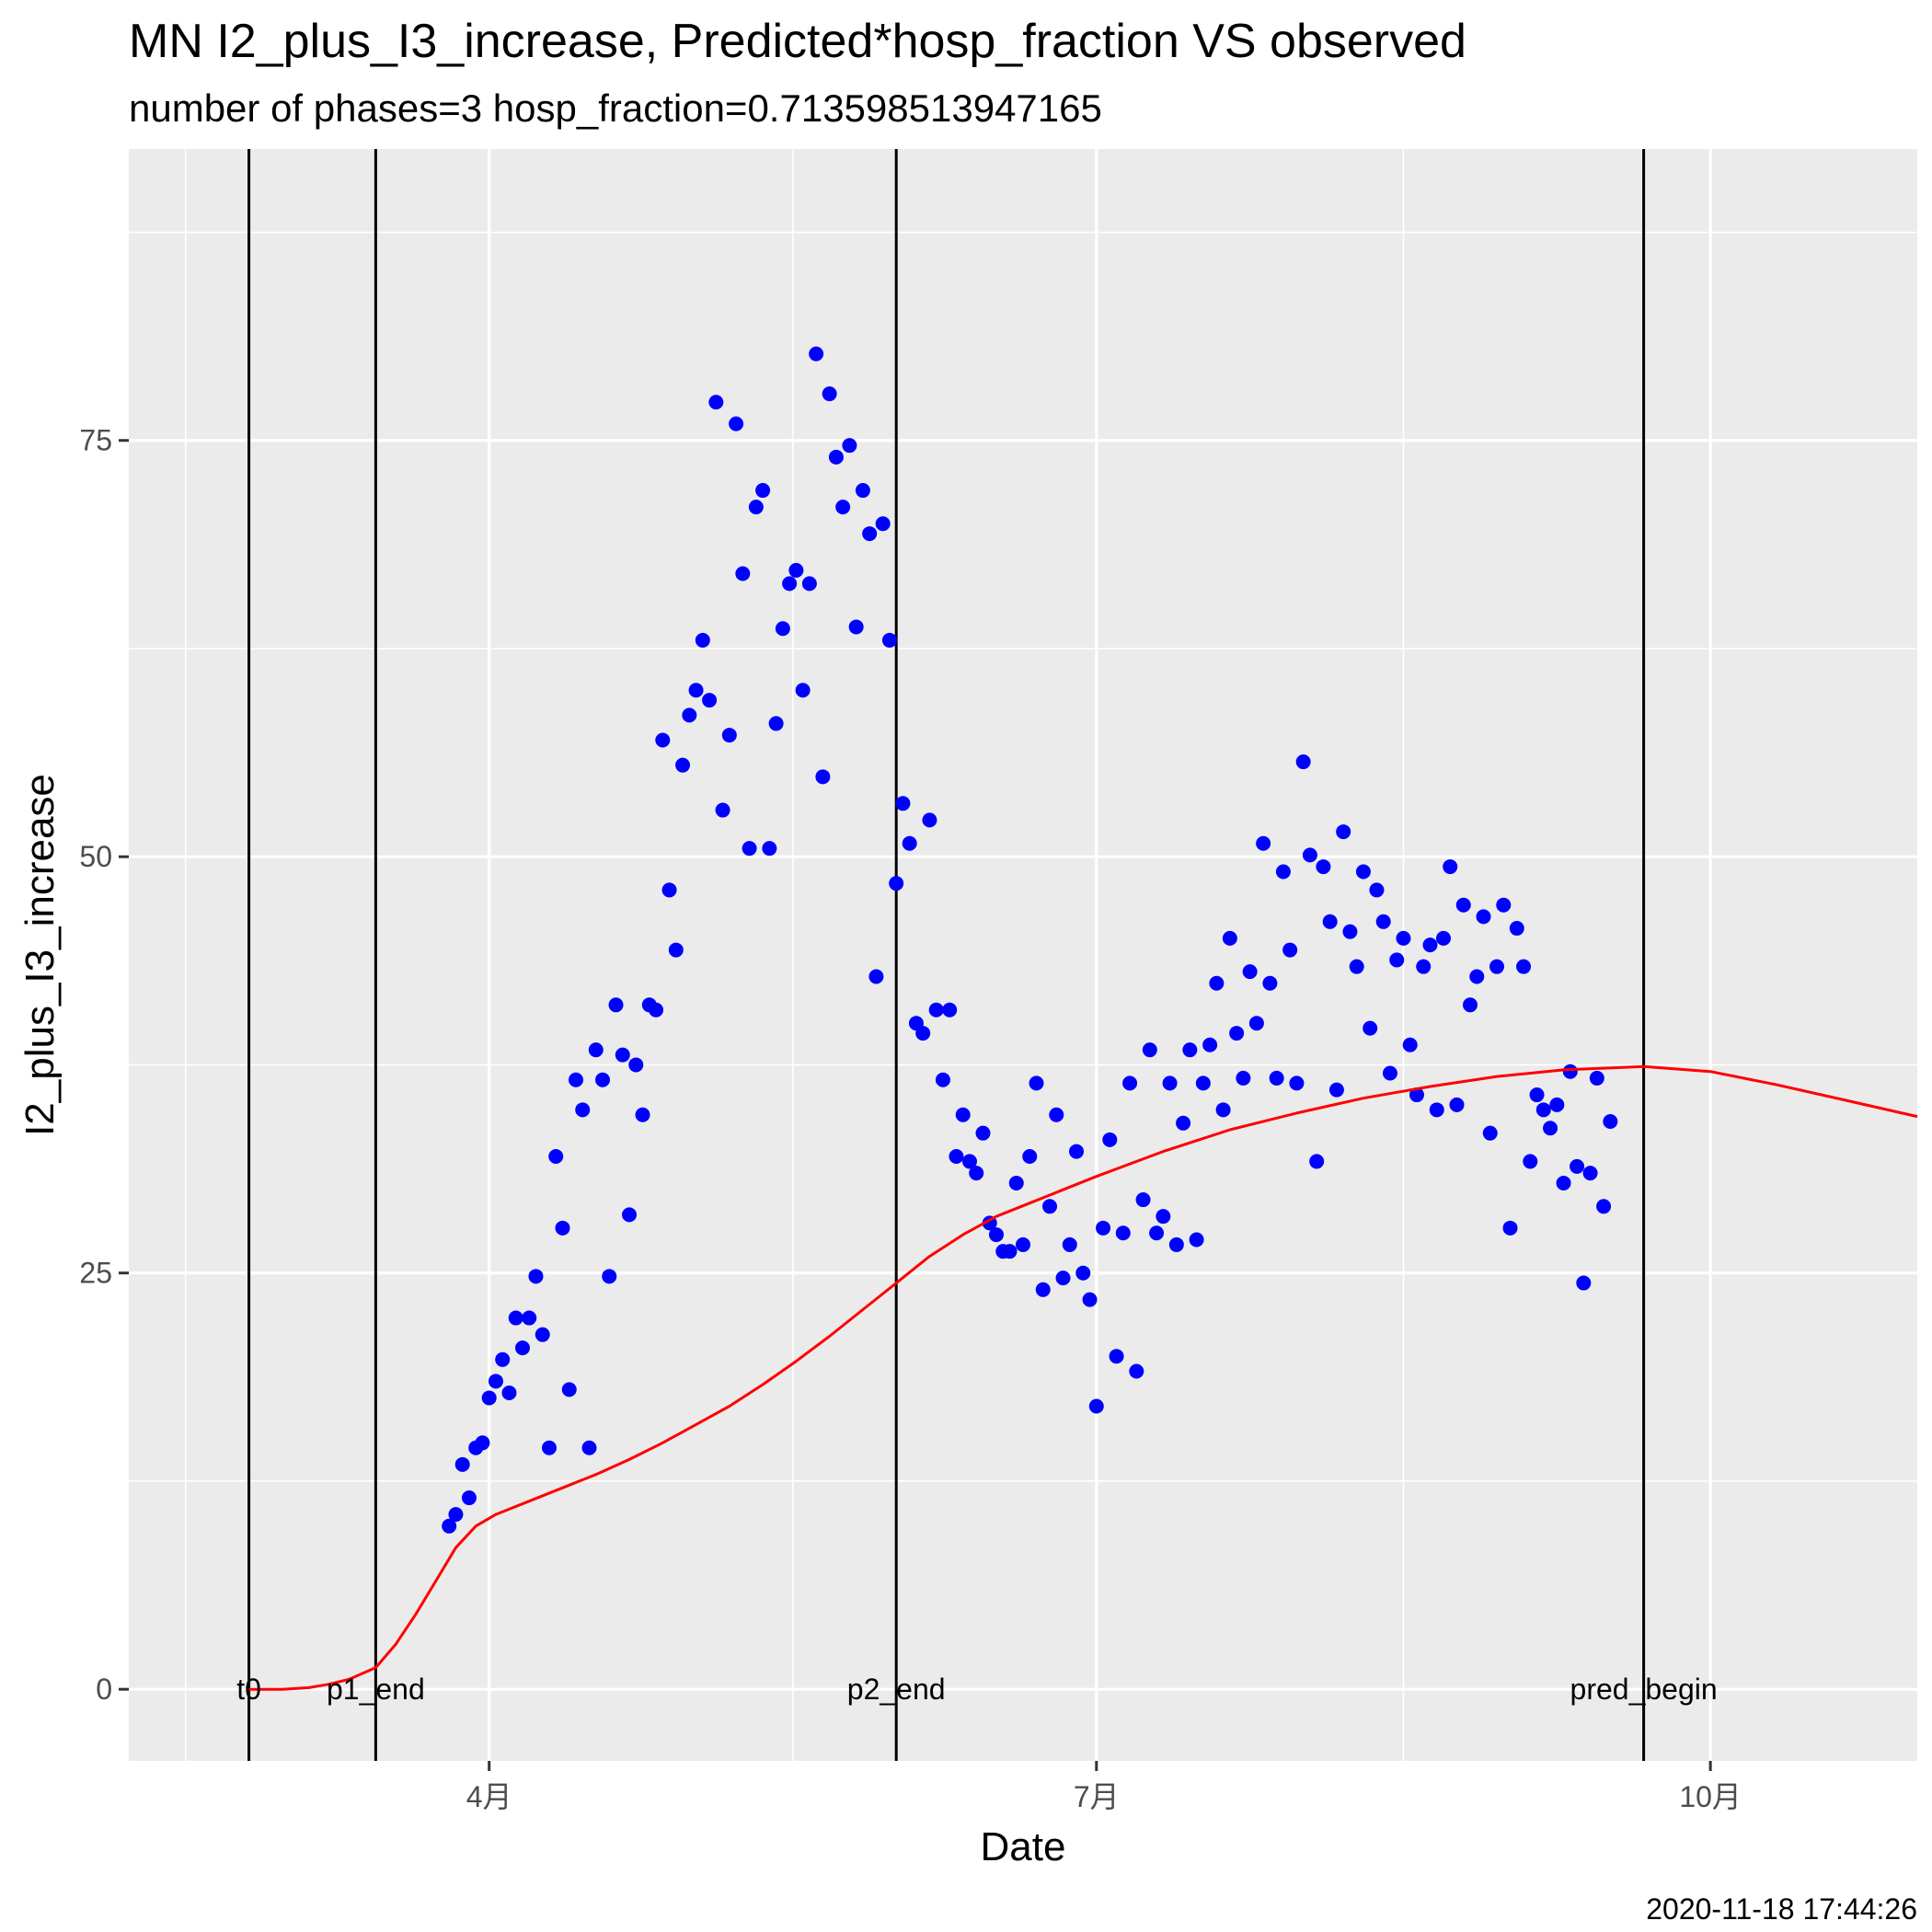 The height and width of the screenshot is (1932, 1932). What do you see at coordinates (376, 1689) in the screenshot?
I see `phase-label-p1-end: p1_end` at bounding box center [376, 1689].